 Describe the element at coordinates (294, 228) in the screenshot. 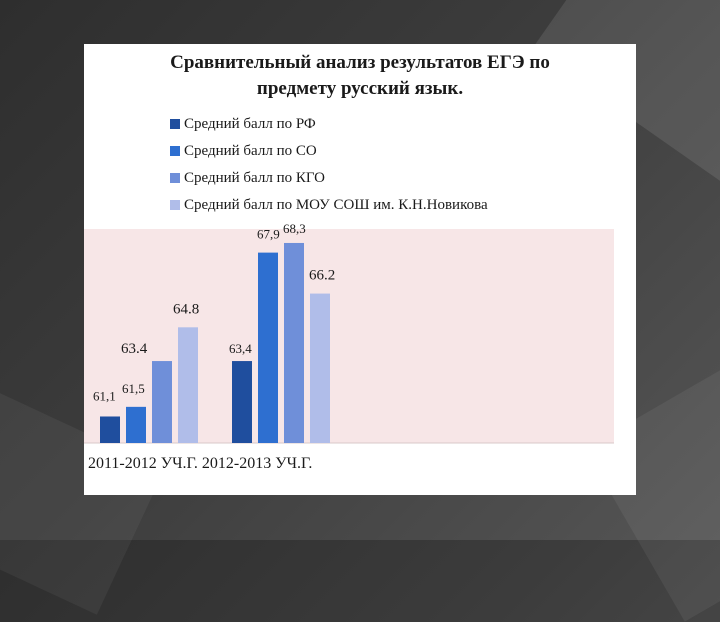

I see `data-label: 68,3` at that location.